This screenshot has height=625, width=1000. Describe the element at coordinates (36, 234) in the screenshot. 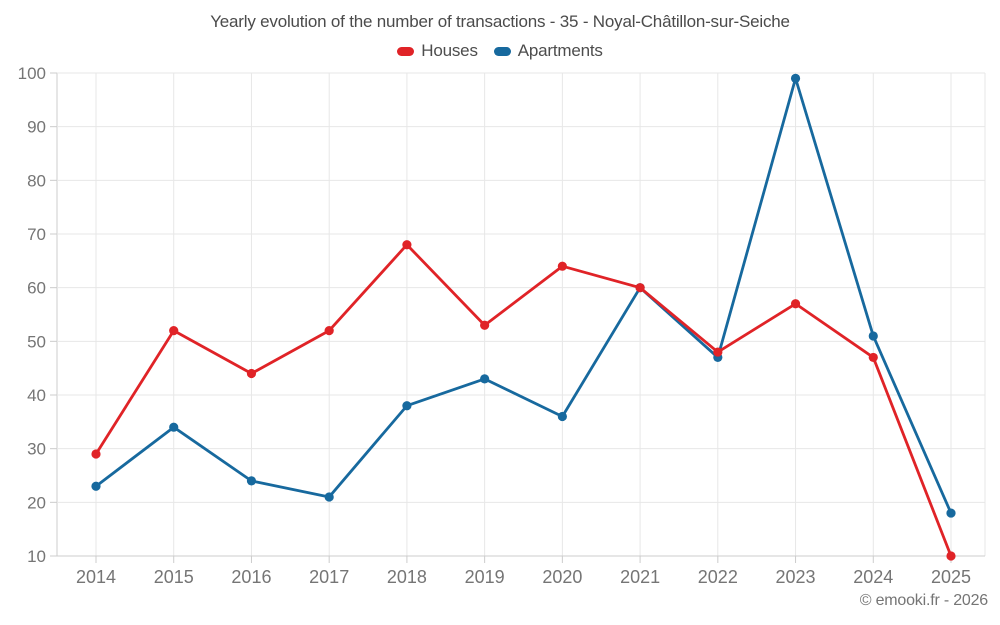

I see `y-tick-label: 70` at that location.